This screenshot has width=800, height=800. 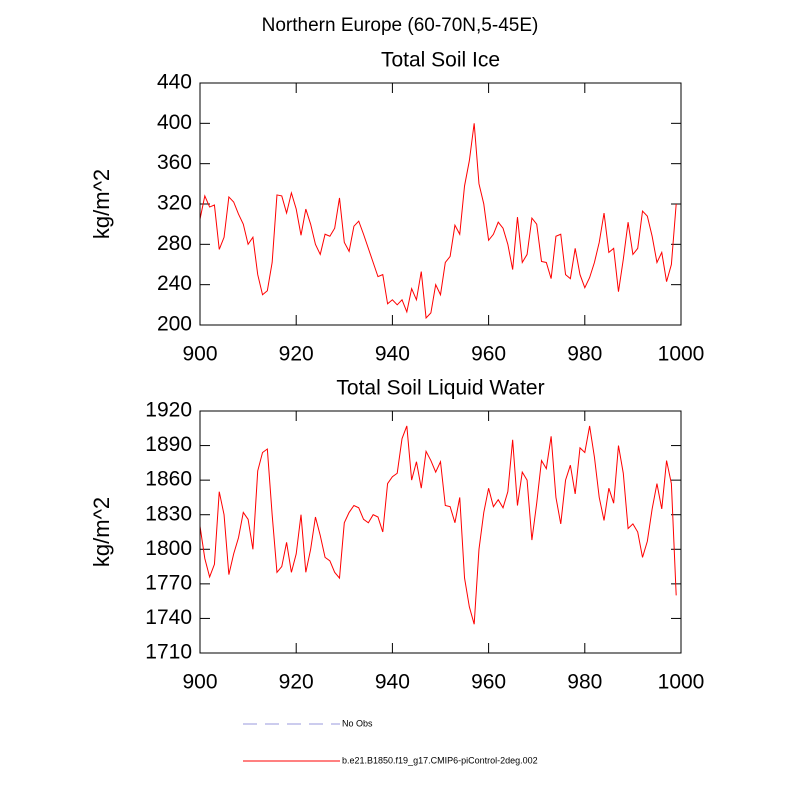 What do you see at coordinates (440, 388) in the screenshot?
I see `panel-title: Total Soil Liquid Water` at bounding box center [440, 388].